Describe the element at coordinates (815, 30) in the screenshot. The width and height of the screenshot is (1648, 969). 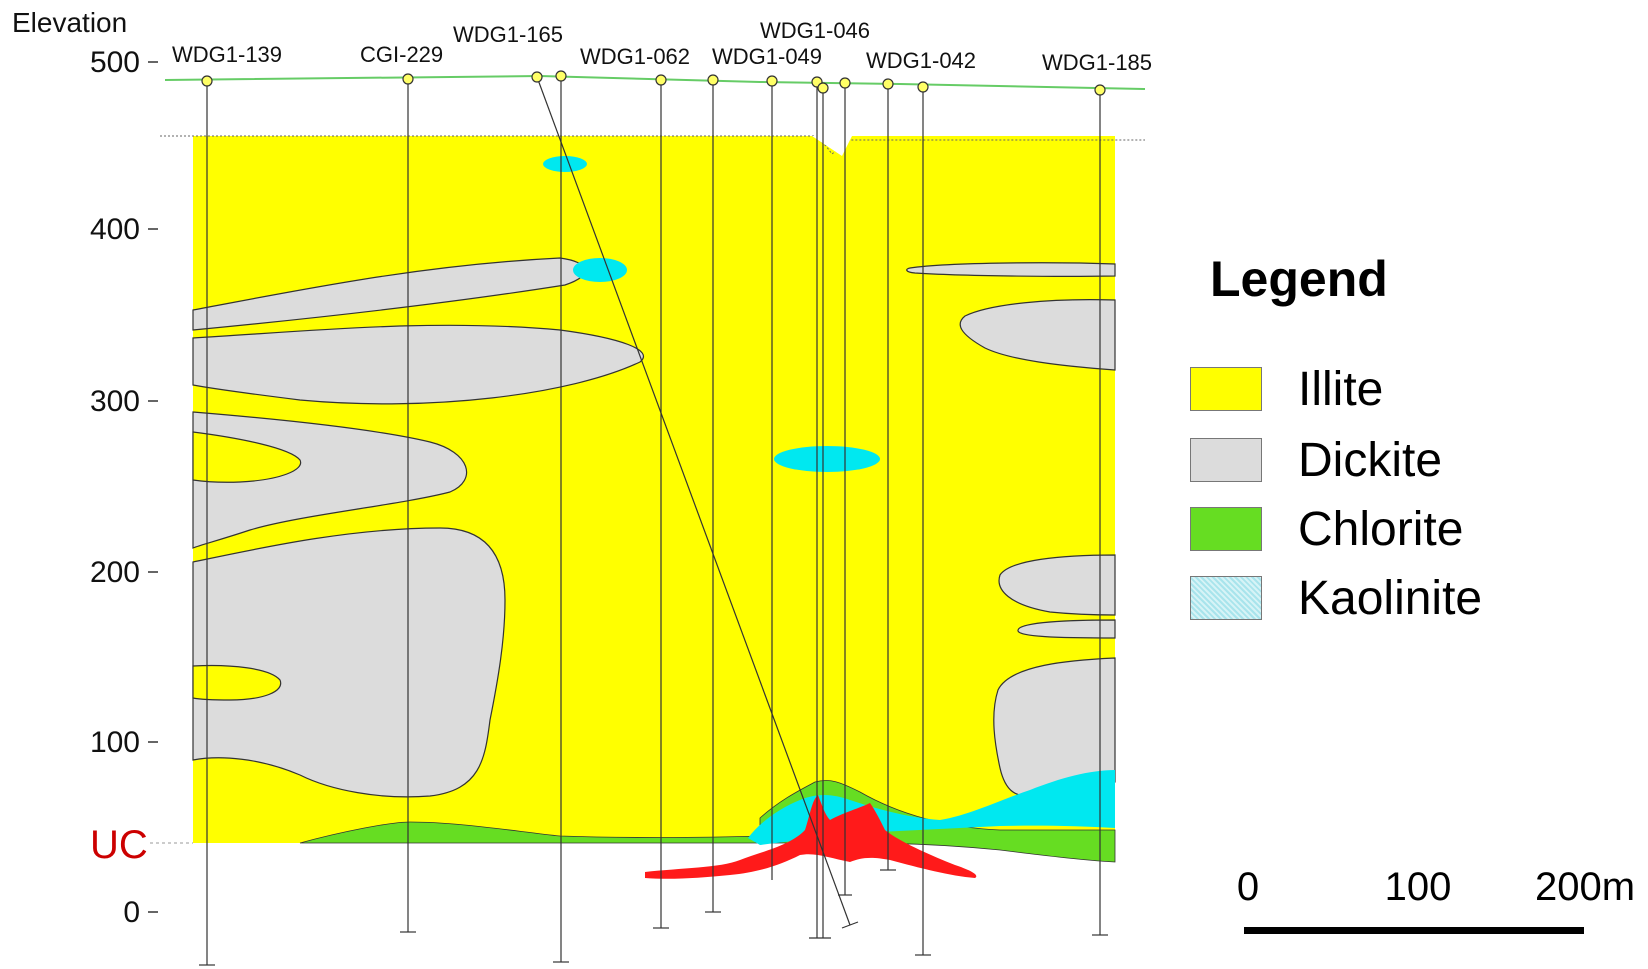
I see `drillhole-label-wdg1-046: WDG1-046` at that location.